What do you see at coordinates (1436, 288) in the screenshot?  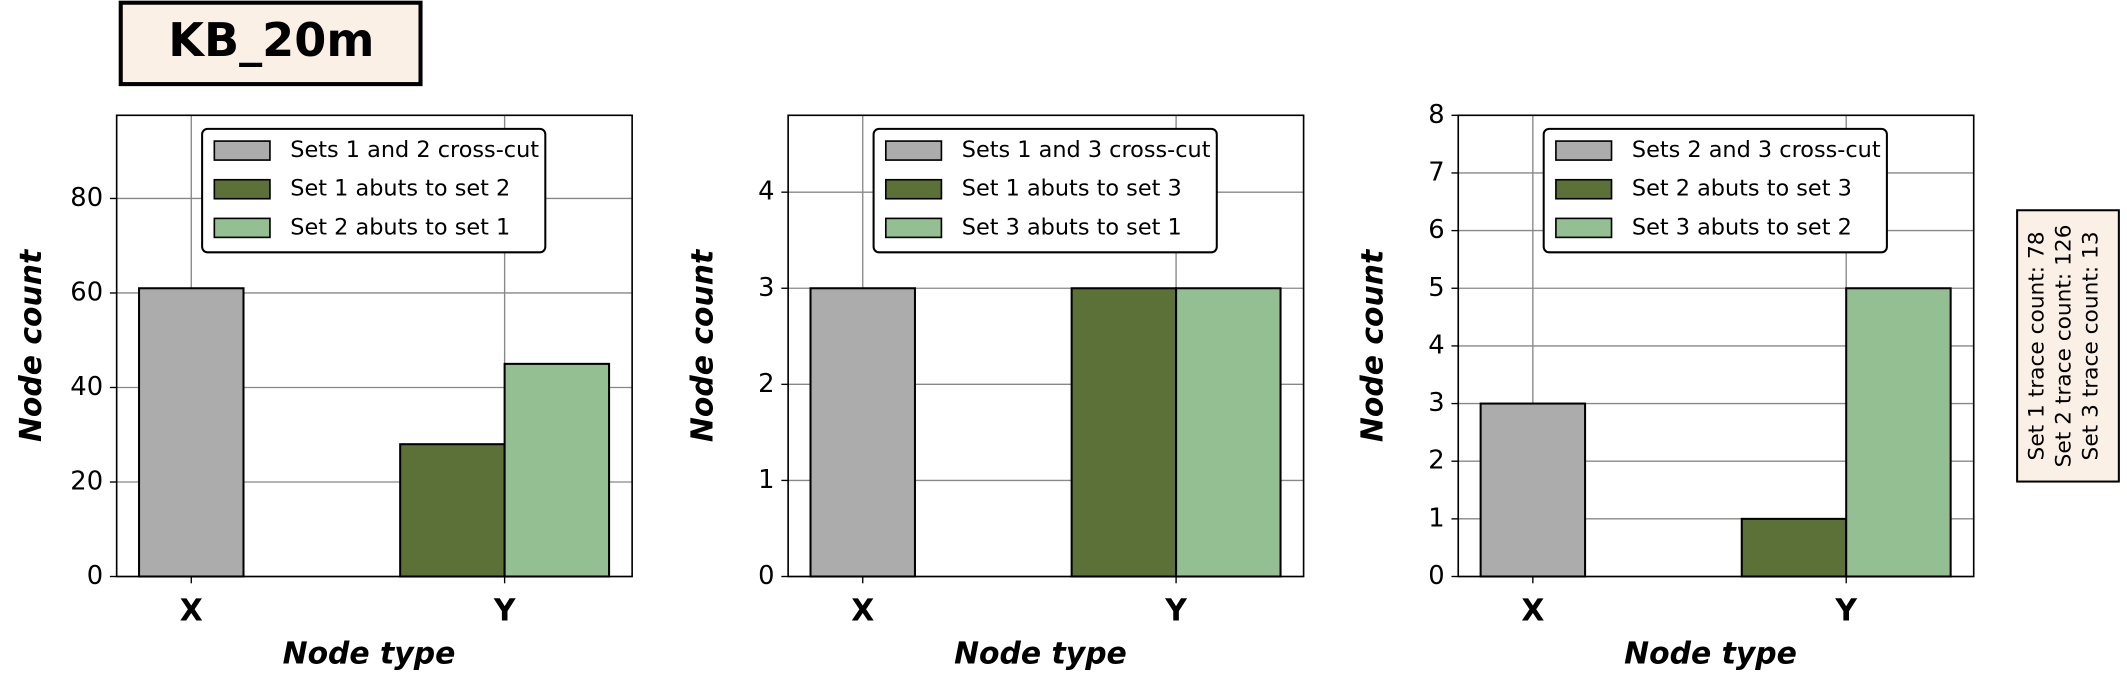 I see `y-tick-label: 5` at bounding box center [1436, 288].